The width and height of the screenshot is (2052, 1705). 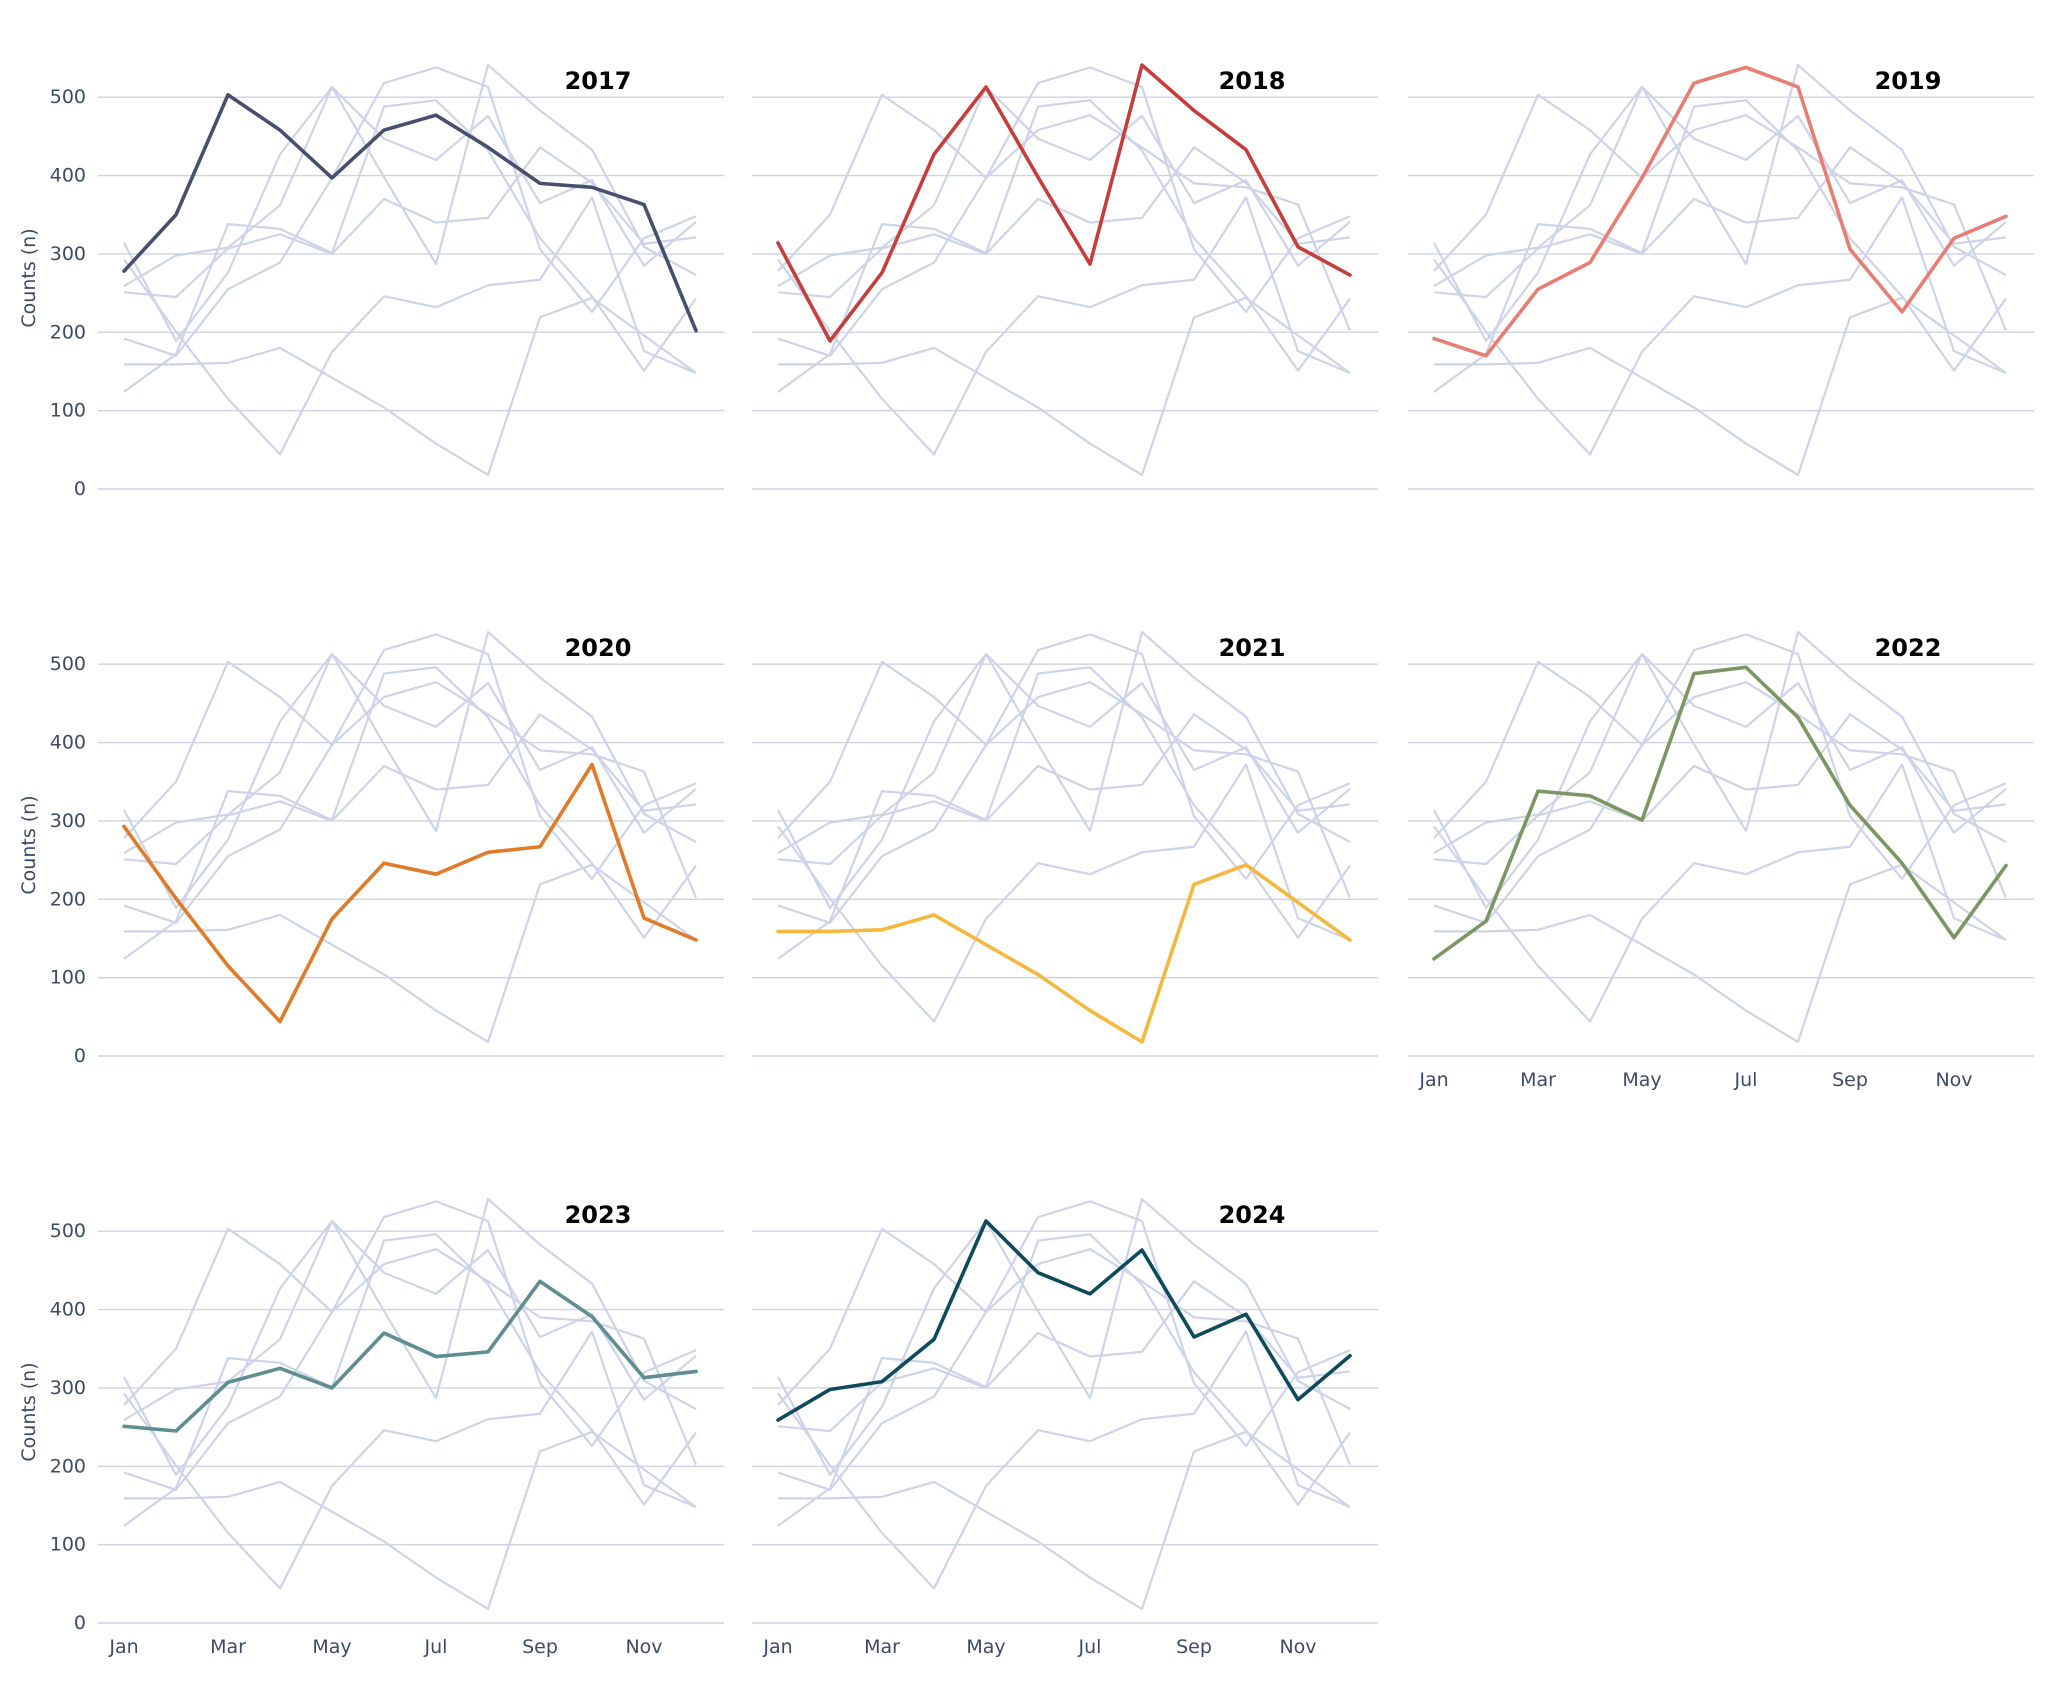 What do you see at coordinates (410, 1356) in the screenshot?
I see `series-line-2023` at bounding box center [410, 1356].